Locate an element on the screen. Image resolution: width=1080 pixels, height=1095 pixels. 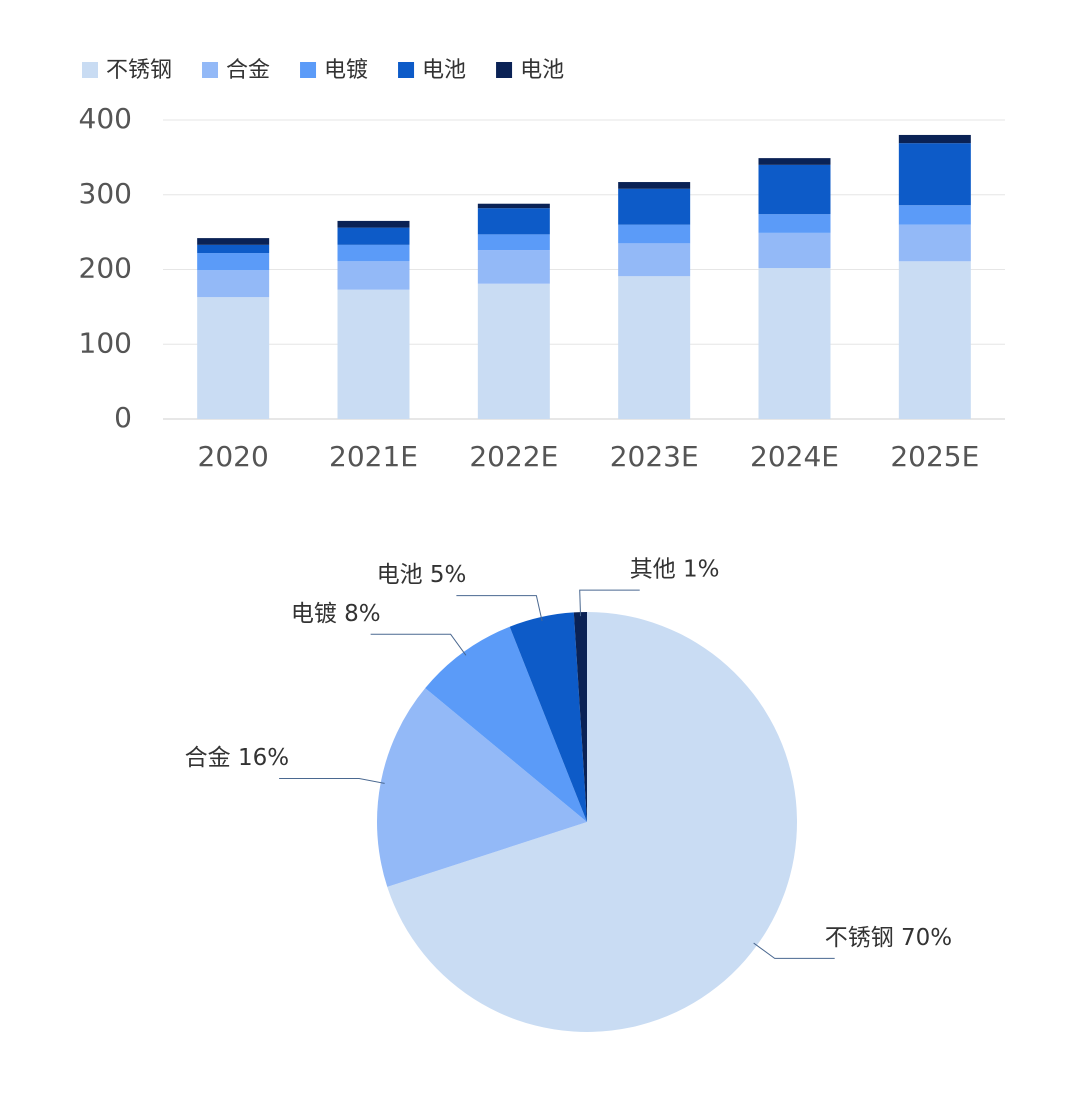
x-tick-label: 2020 is located at coordinates (233, 456).